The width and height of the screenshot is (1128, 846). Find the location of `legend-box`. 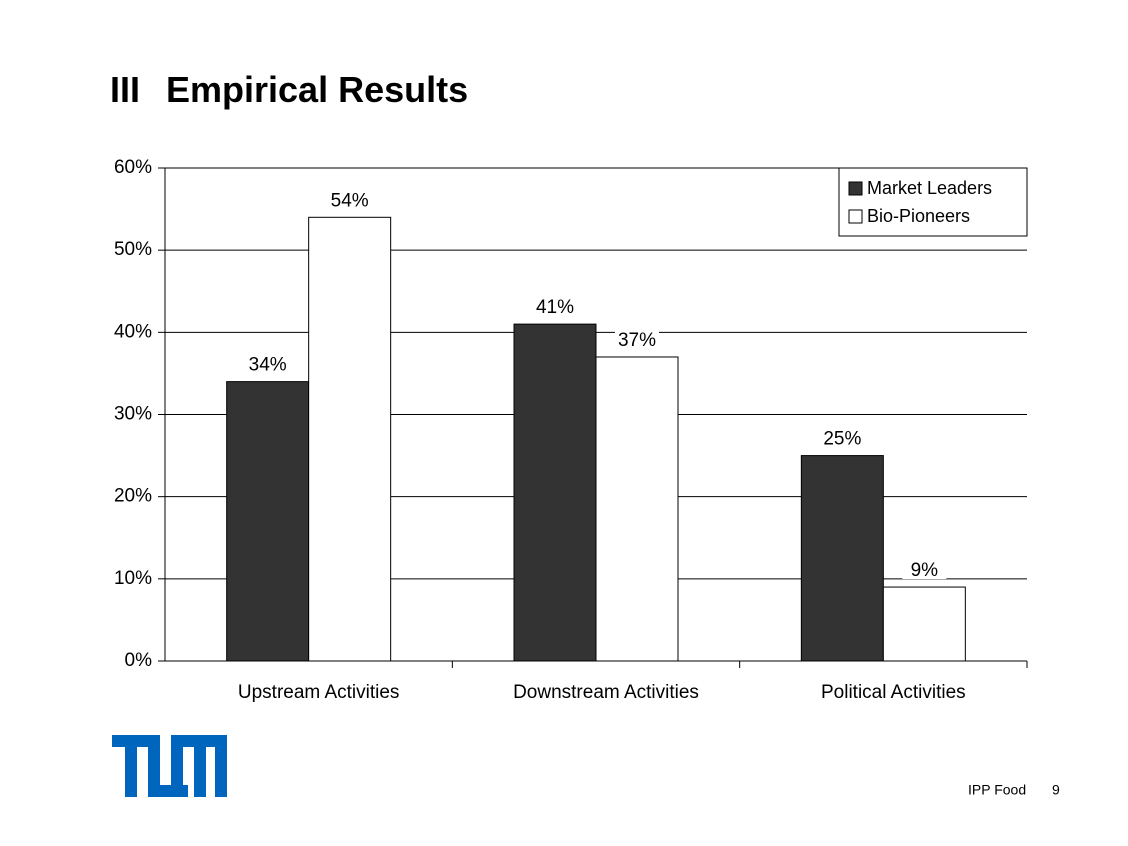

legend-box is located at coordinates (933, 202).